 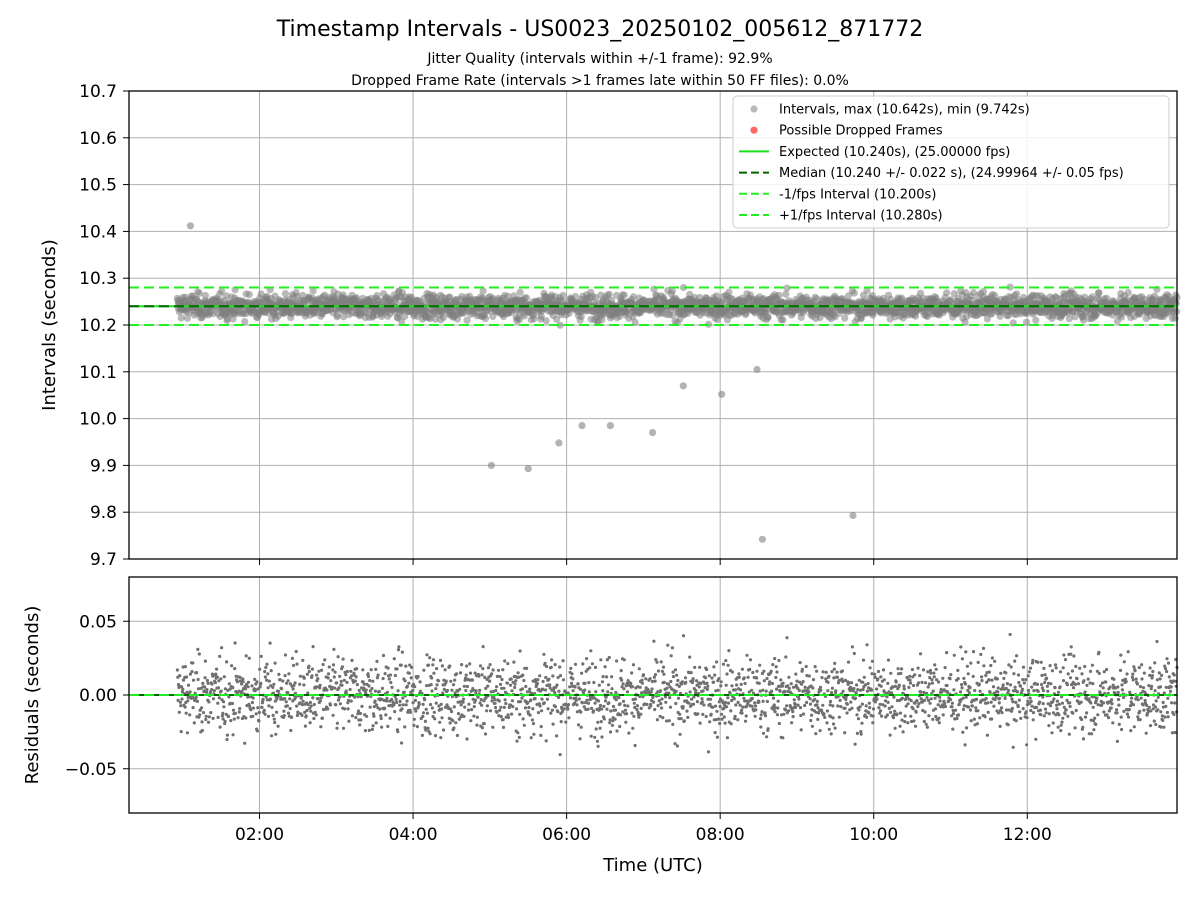 What do you see at coordinates (754, 130) in the screenshot?
I see `legend-marker` at bounding box center [754, 130].